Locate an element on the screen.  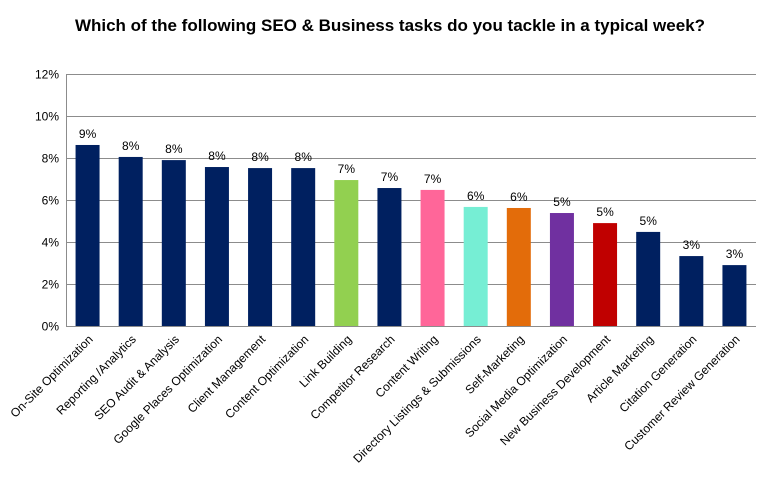
y-tick-label: 0% is located at coordinates (51, 327).